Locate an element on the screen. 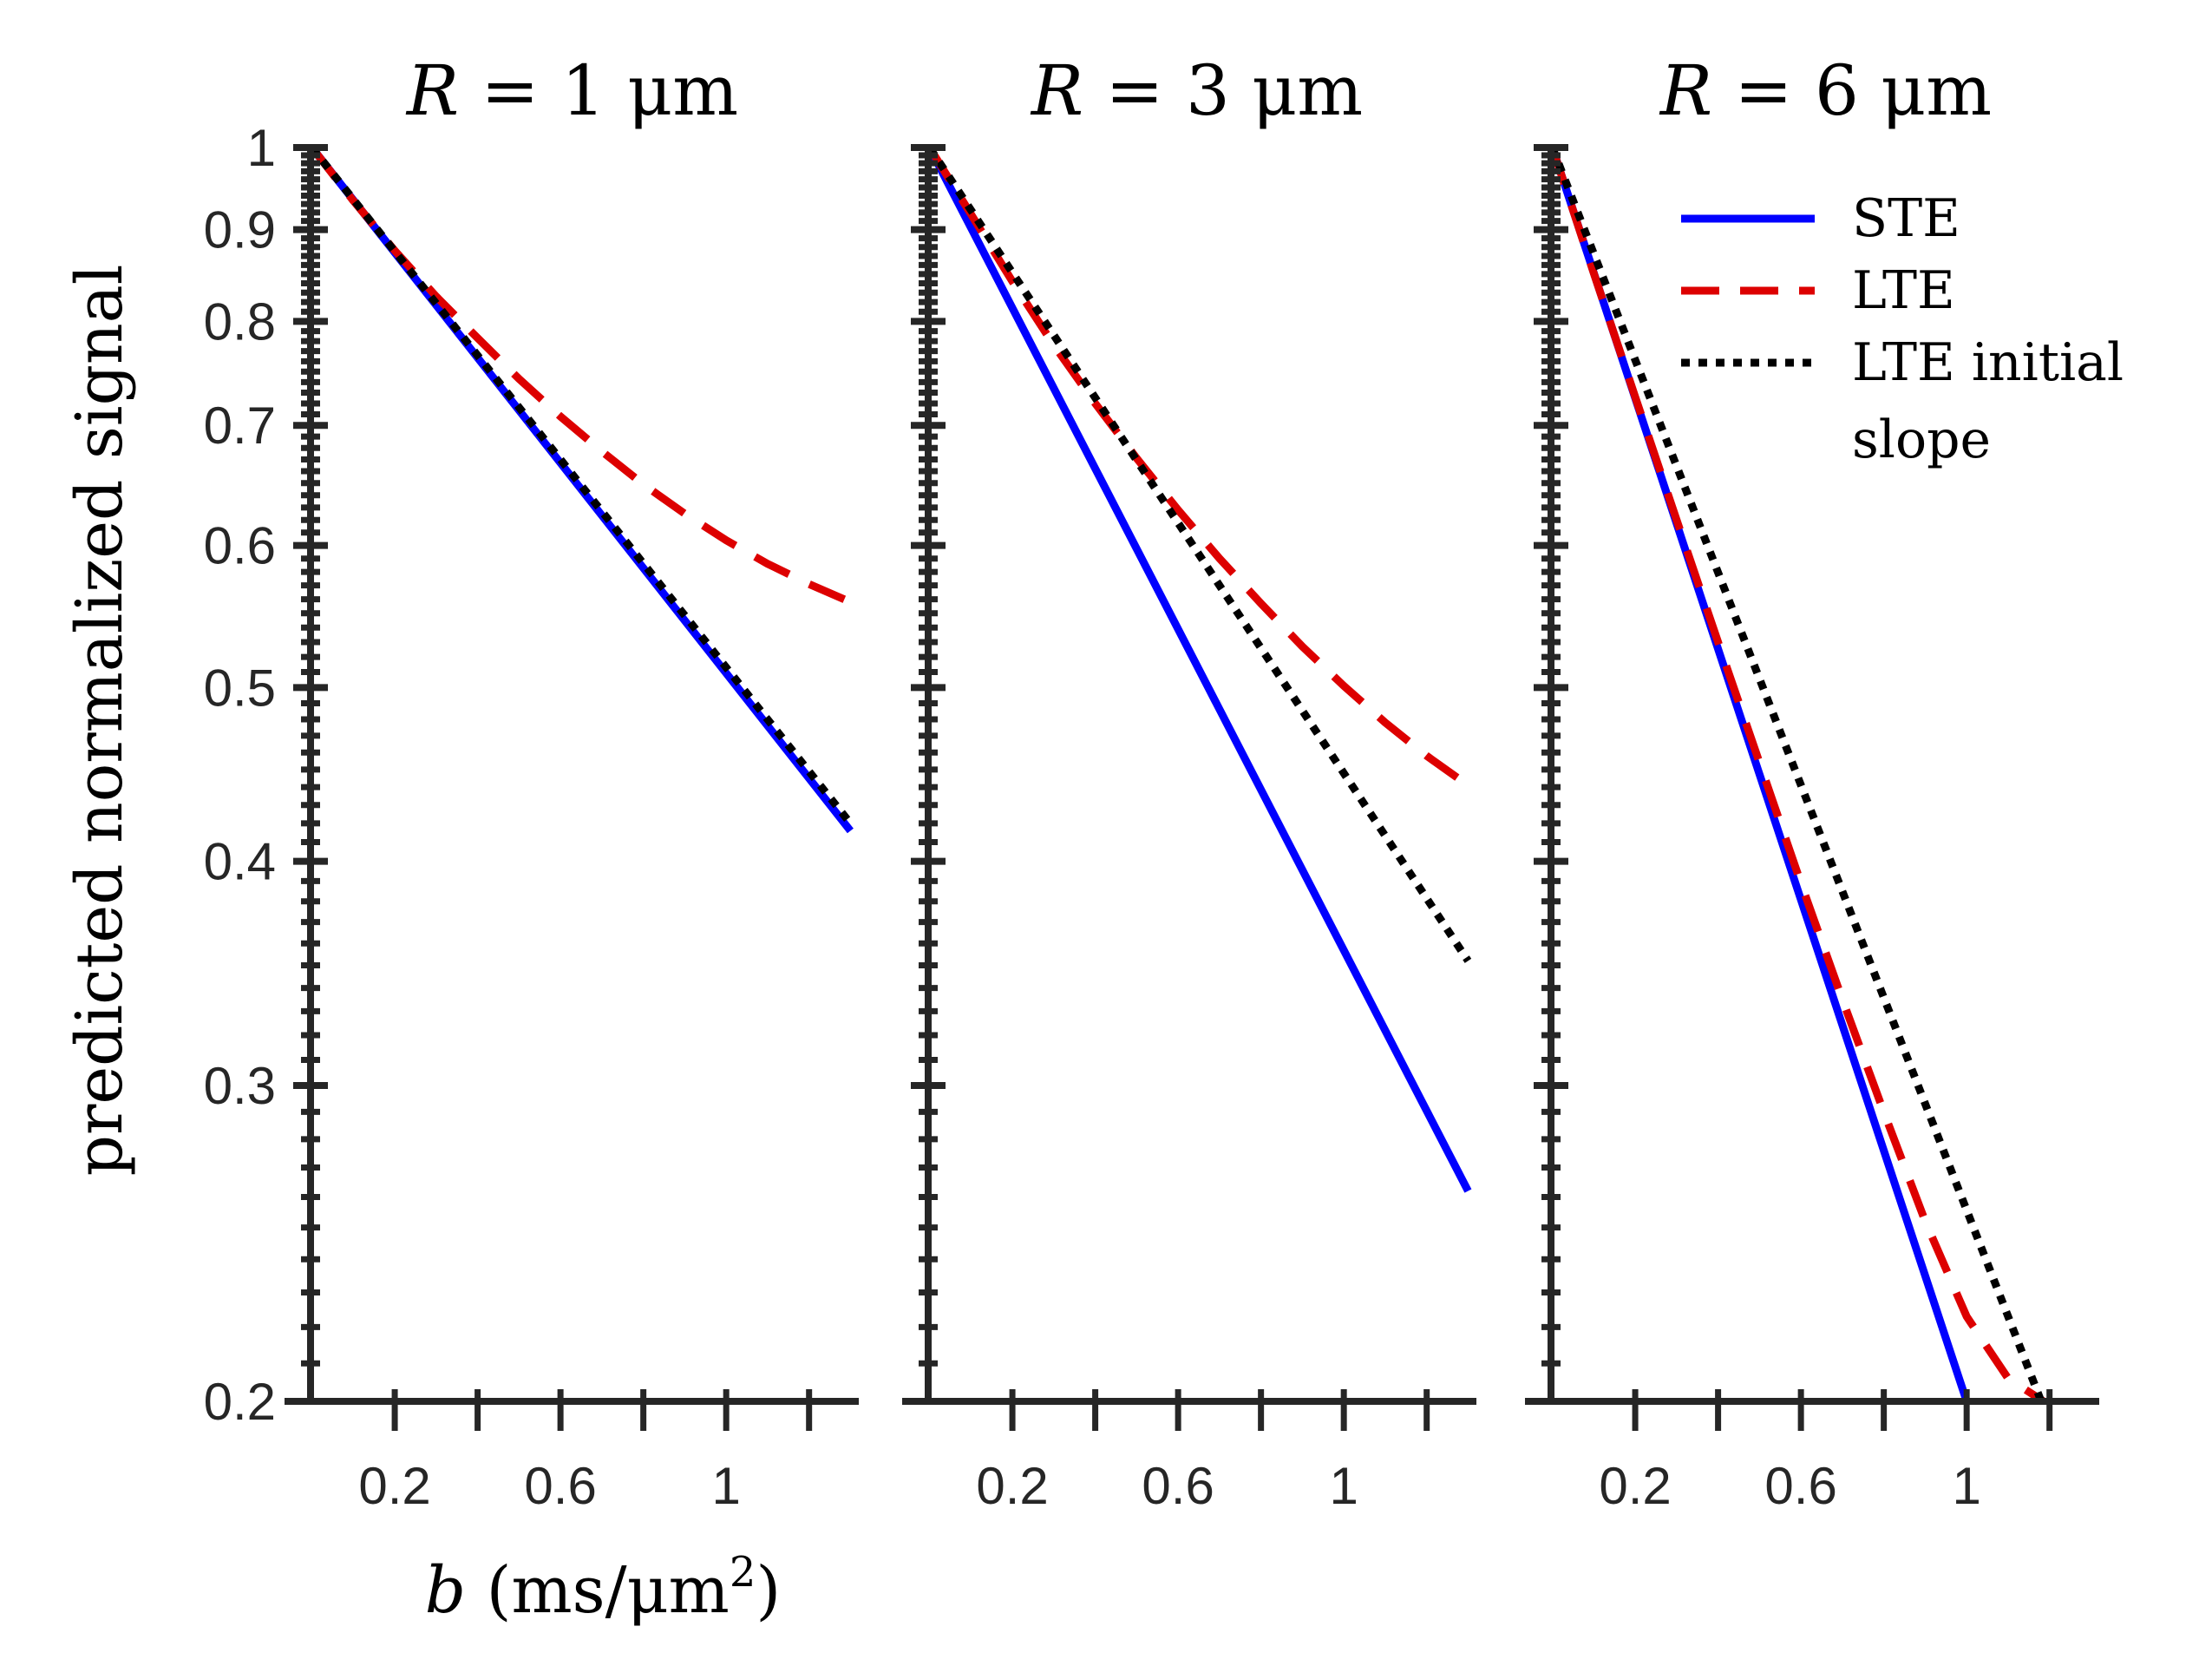 The height and width of the screenshot is (1666, 2212). y-tick-label: 0.5 is located at coordinates (240, 688).